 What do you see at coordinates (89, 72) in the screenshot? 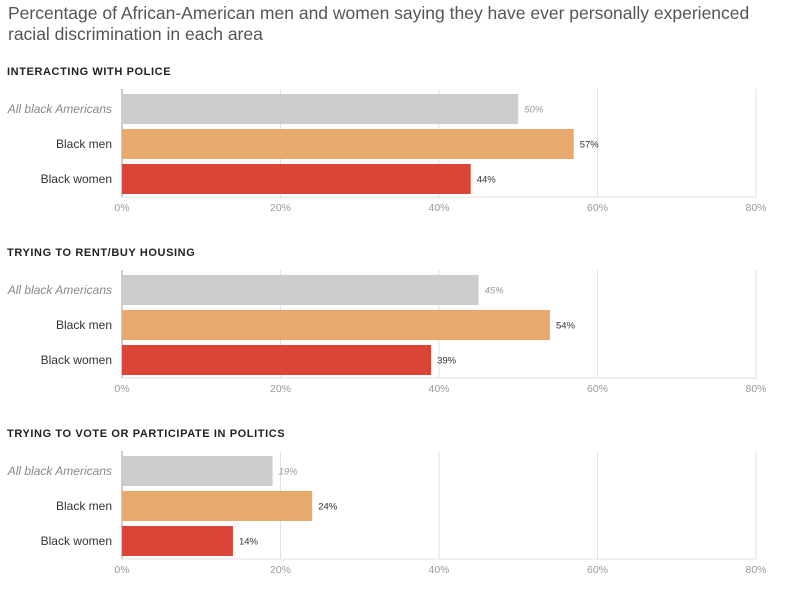
I see `panel-title: INTERACTING WITH POLICE` at bounding box center [89, 72].